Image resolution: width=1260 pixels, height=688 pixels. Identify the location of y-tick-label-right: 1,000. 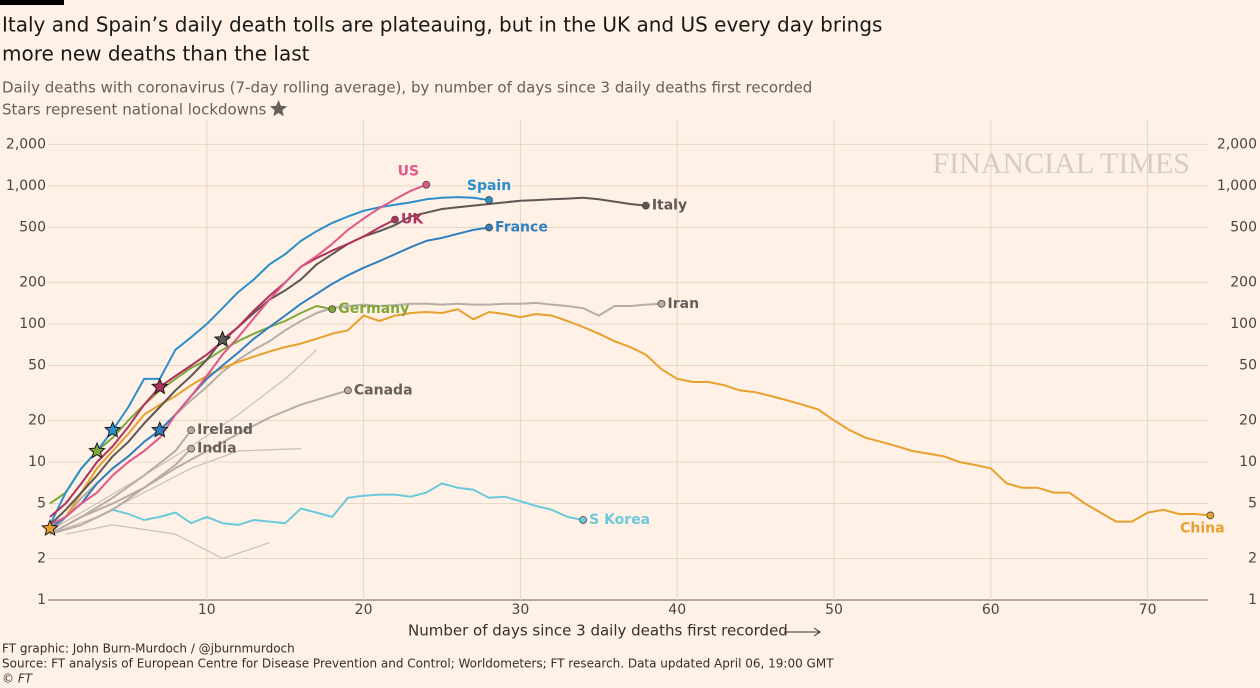
(1237, 186).